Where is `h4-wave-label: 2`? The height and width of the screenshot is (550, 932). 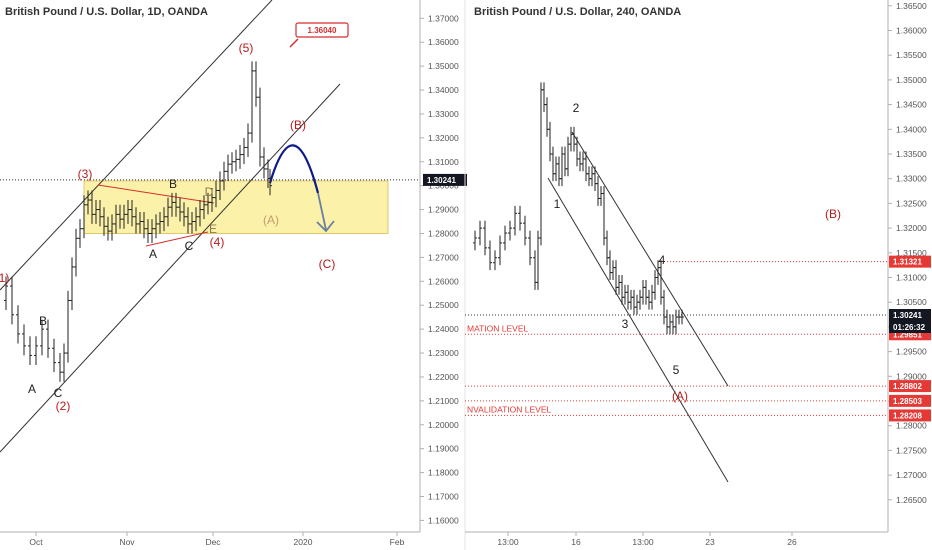
h4-wave-label: 2 is located at coordinates (576, 108).